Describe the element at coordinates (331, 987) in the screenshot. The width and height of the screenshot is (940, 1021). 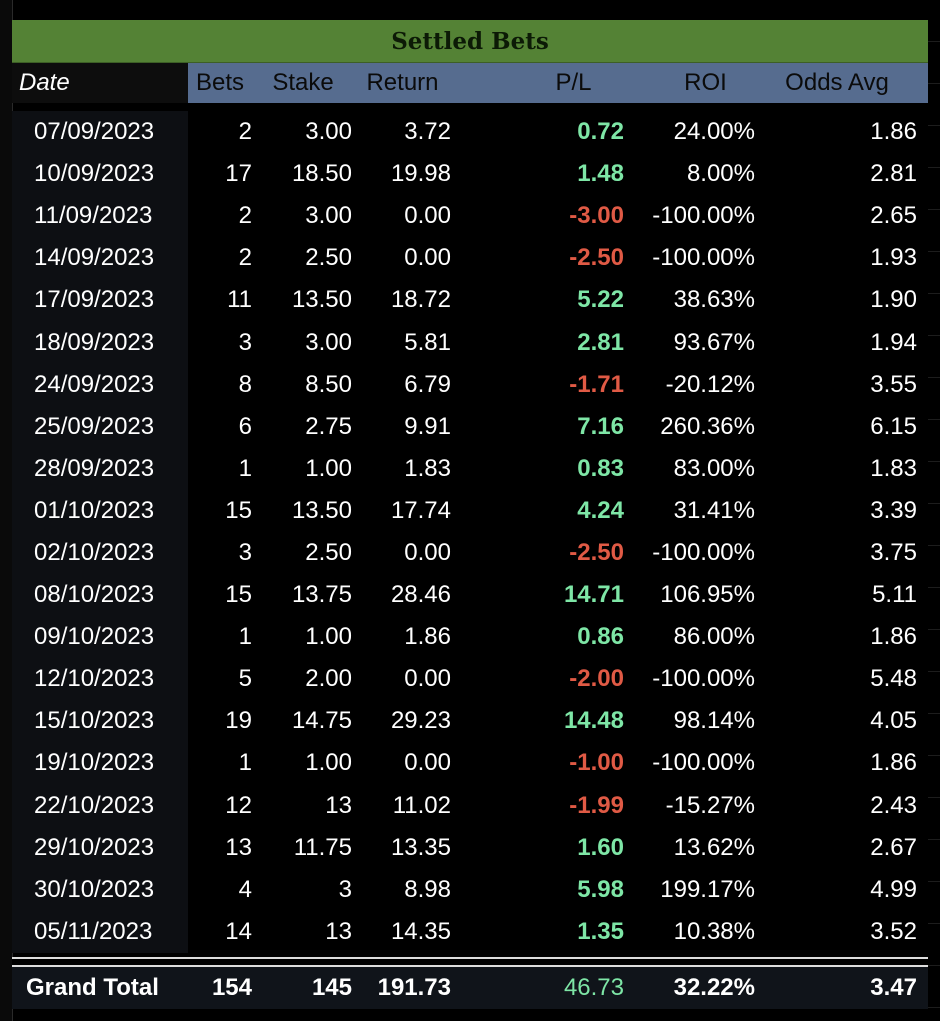
I see `total-stake: 145` at that location.